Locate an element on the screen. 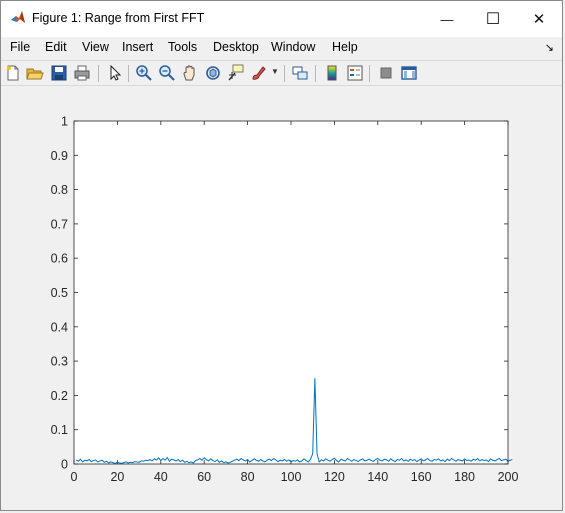  maximize-icon: ☐ is located at coordinates (493, 19).